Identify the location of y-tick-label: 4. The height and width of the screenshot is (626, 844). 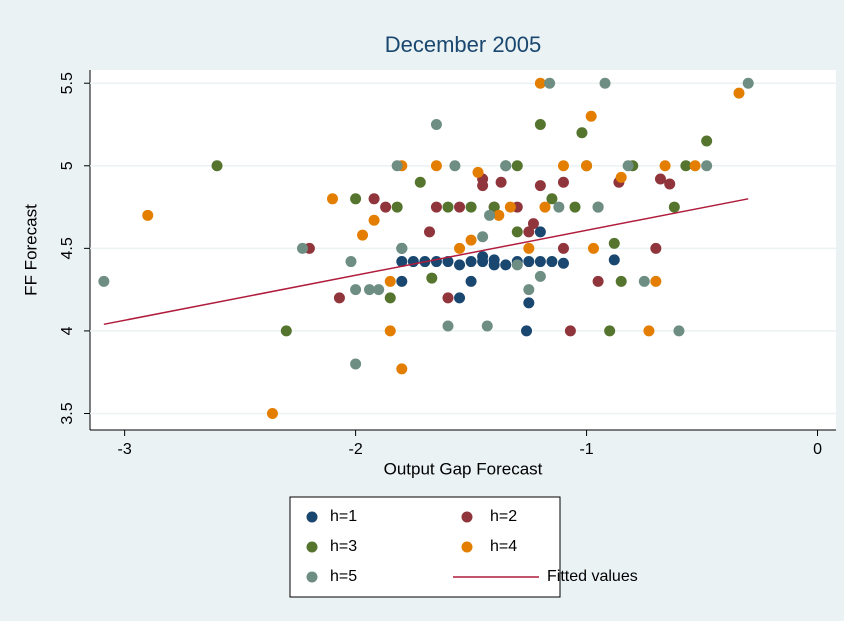
(67, 330).